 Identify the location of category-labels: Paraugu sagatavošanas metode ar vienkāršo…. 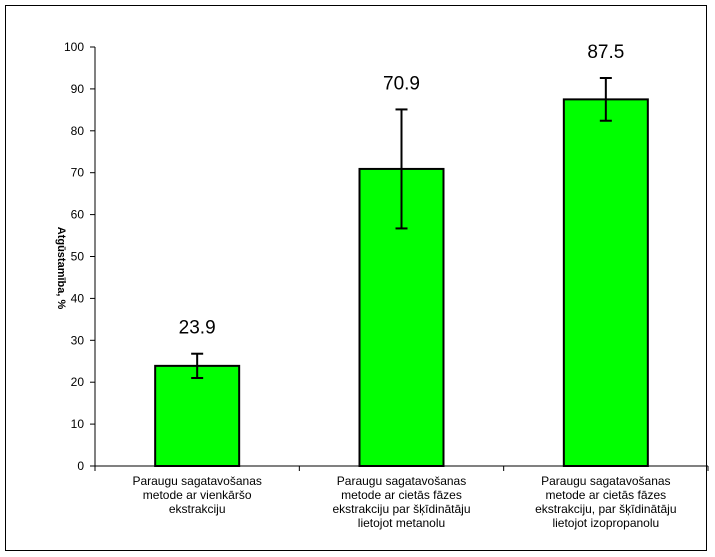
(404, 502).